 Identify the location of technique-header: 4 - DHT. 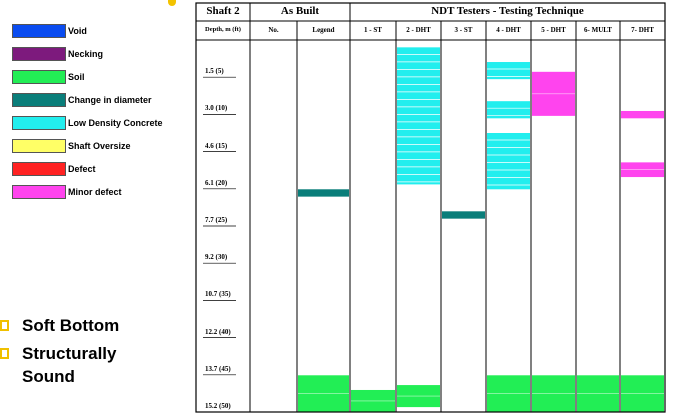
(508, 30).